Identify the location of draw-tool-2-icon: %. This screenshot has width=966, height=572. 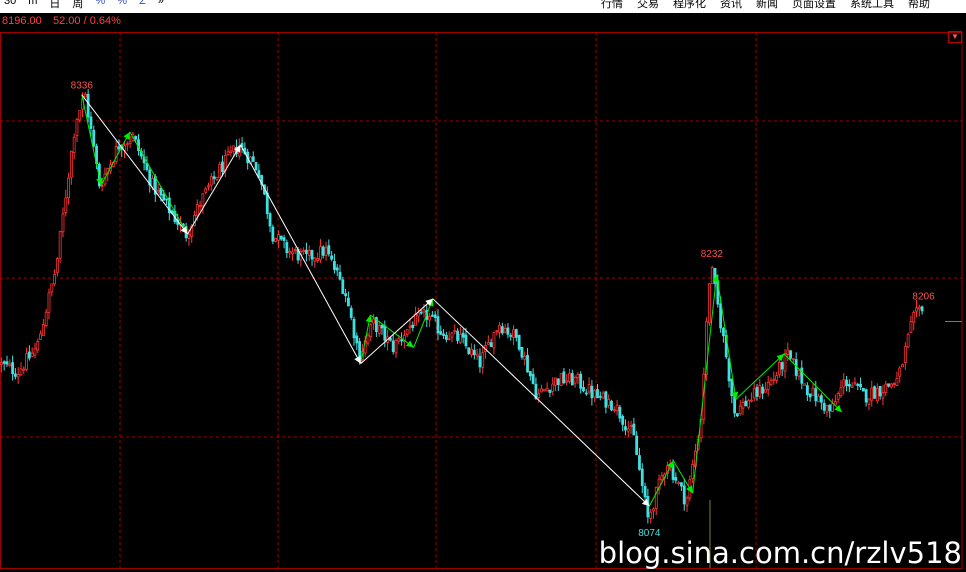
(122, 3).